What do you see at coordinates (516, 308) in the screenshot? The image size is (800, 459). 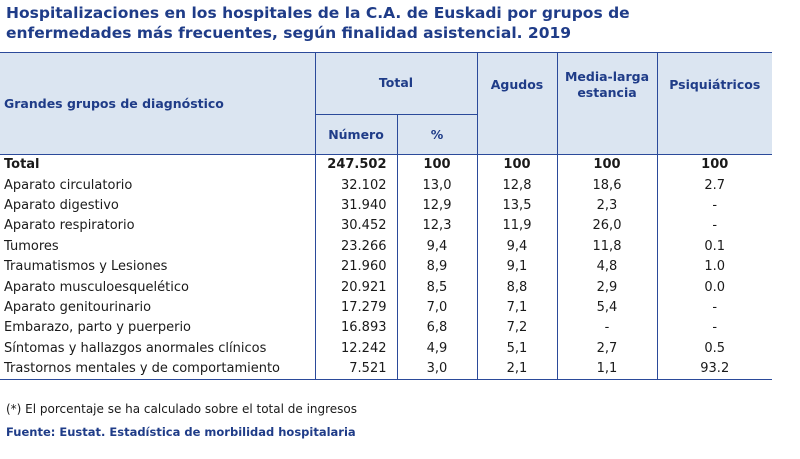 I see `row-agudos: 7,1` at bounding box center [516, 308].